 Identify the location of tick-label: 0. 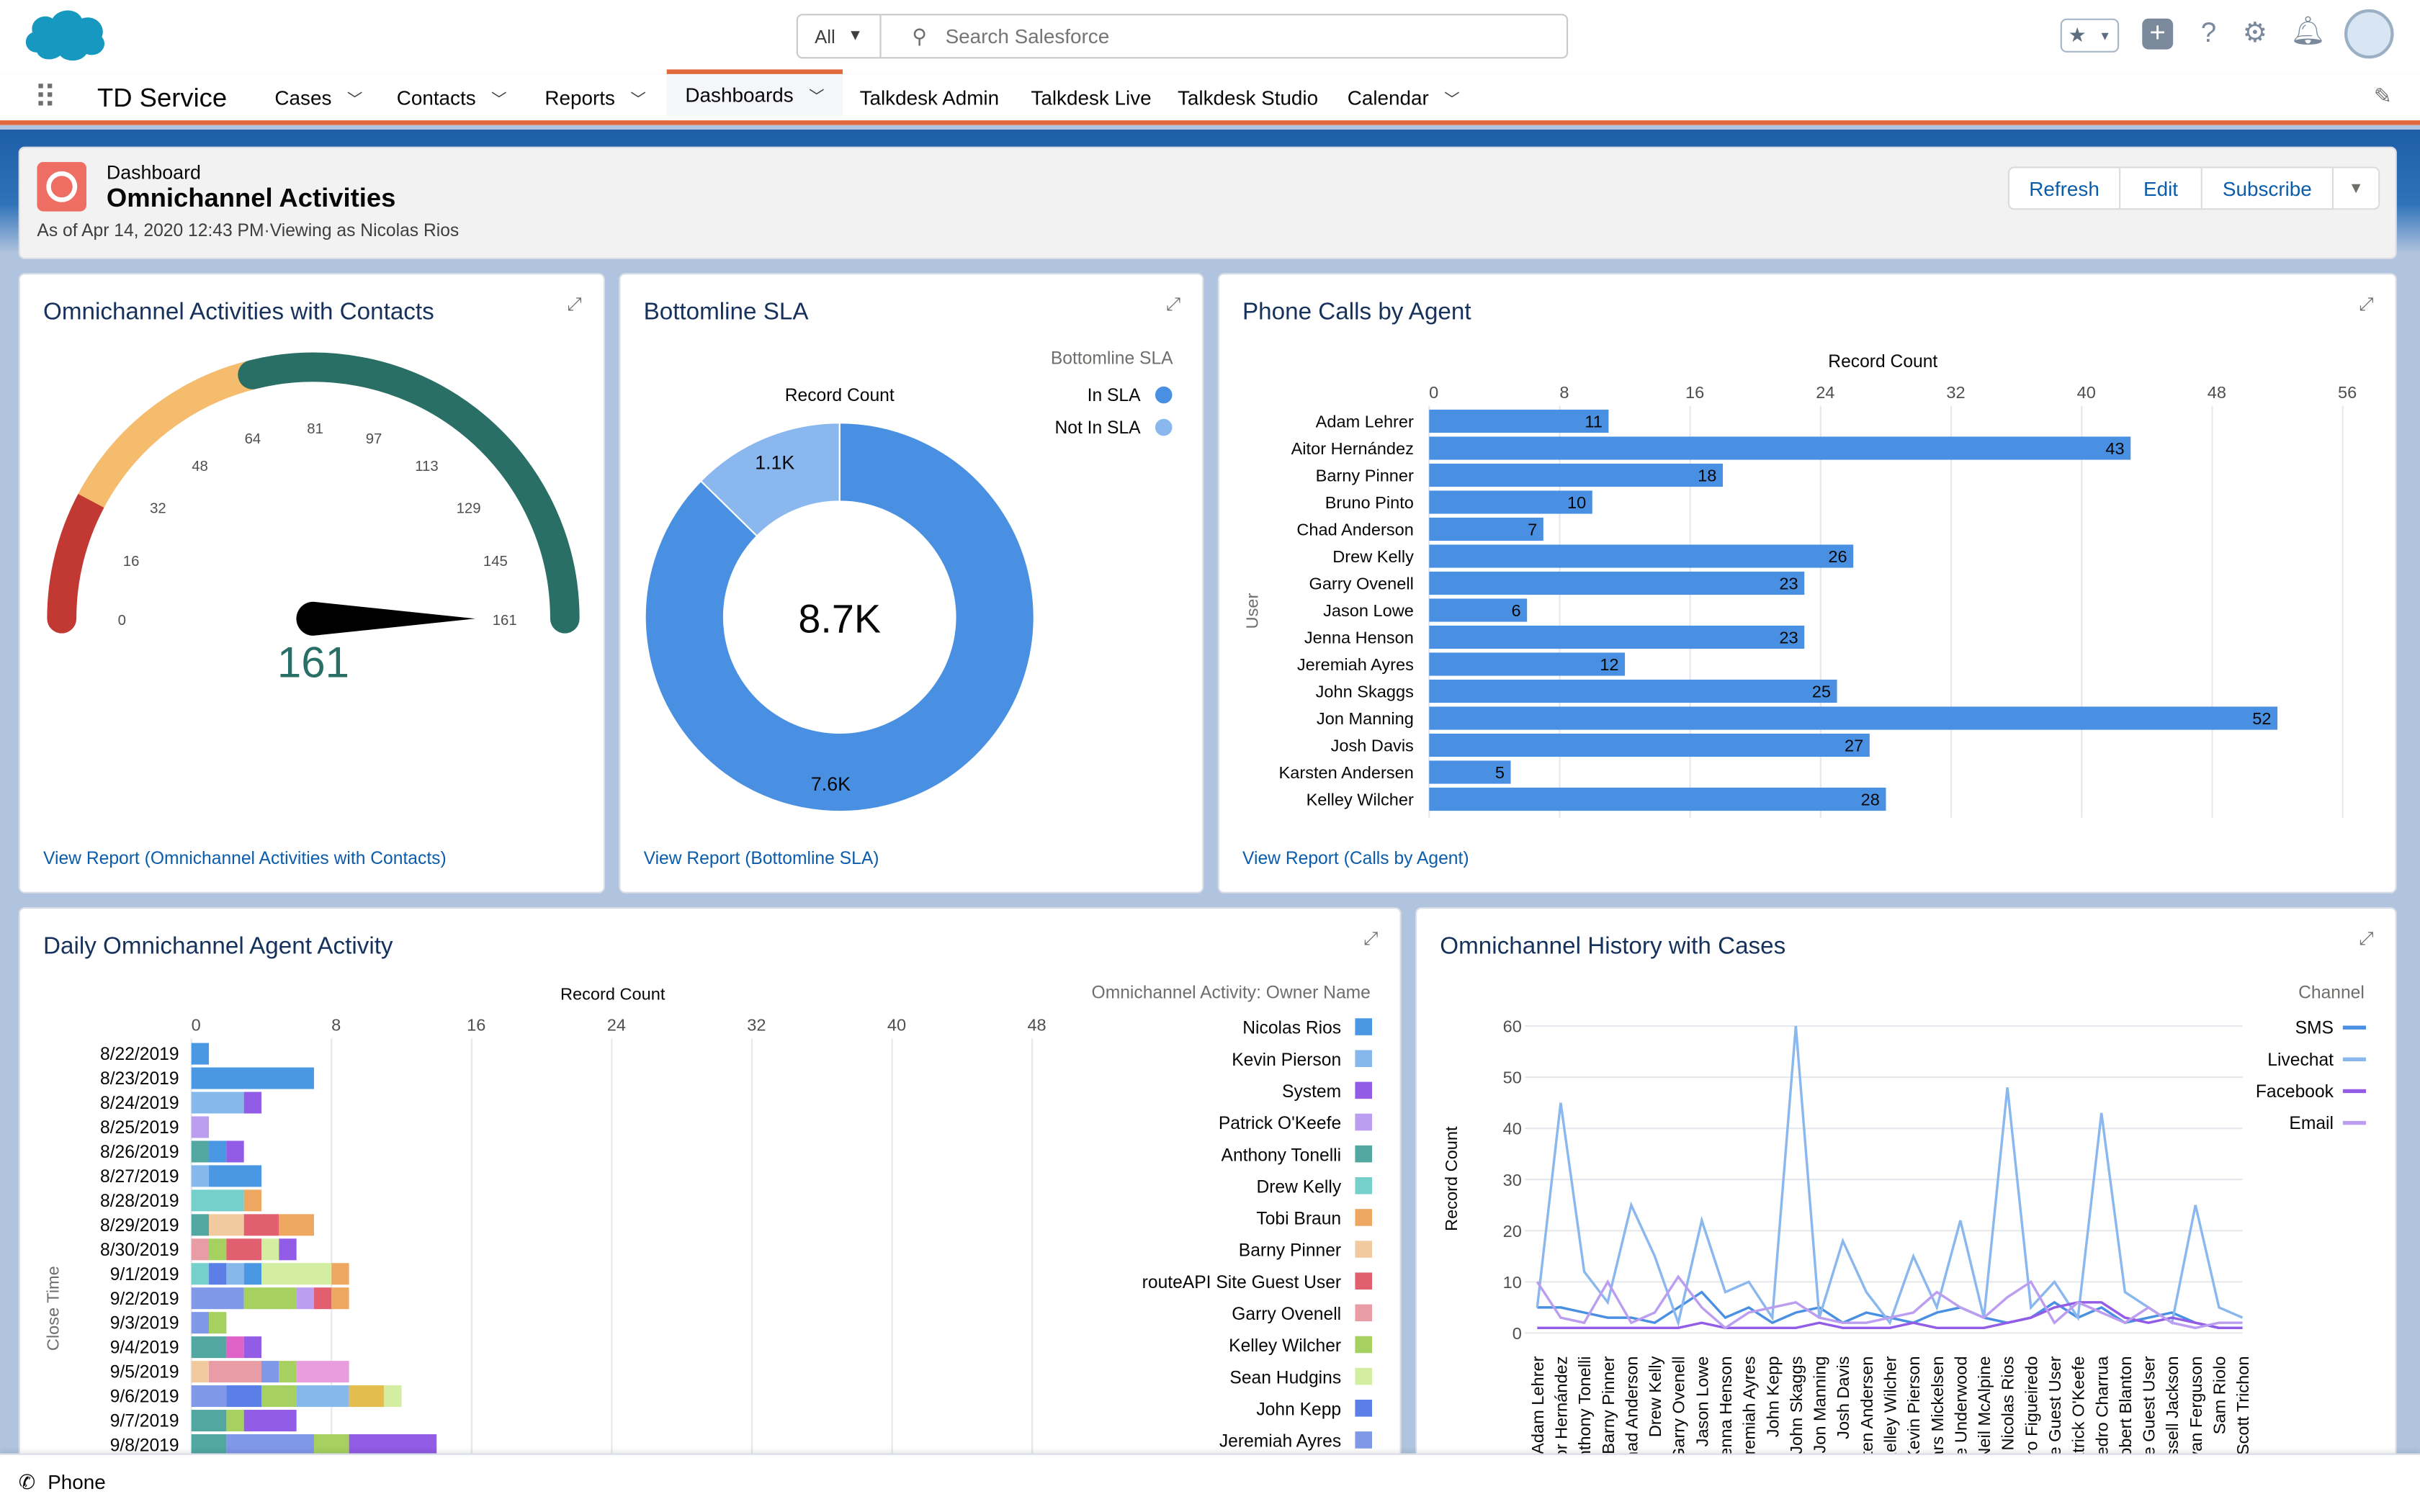
(196, 1024).